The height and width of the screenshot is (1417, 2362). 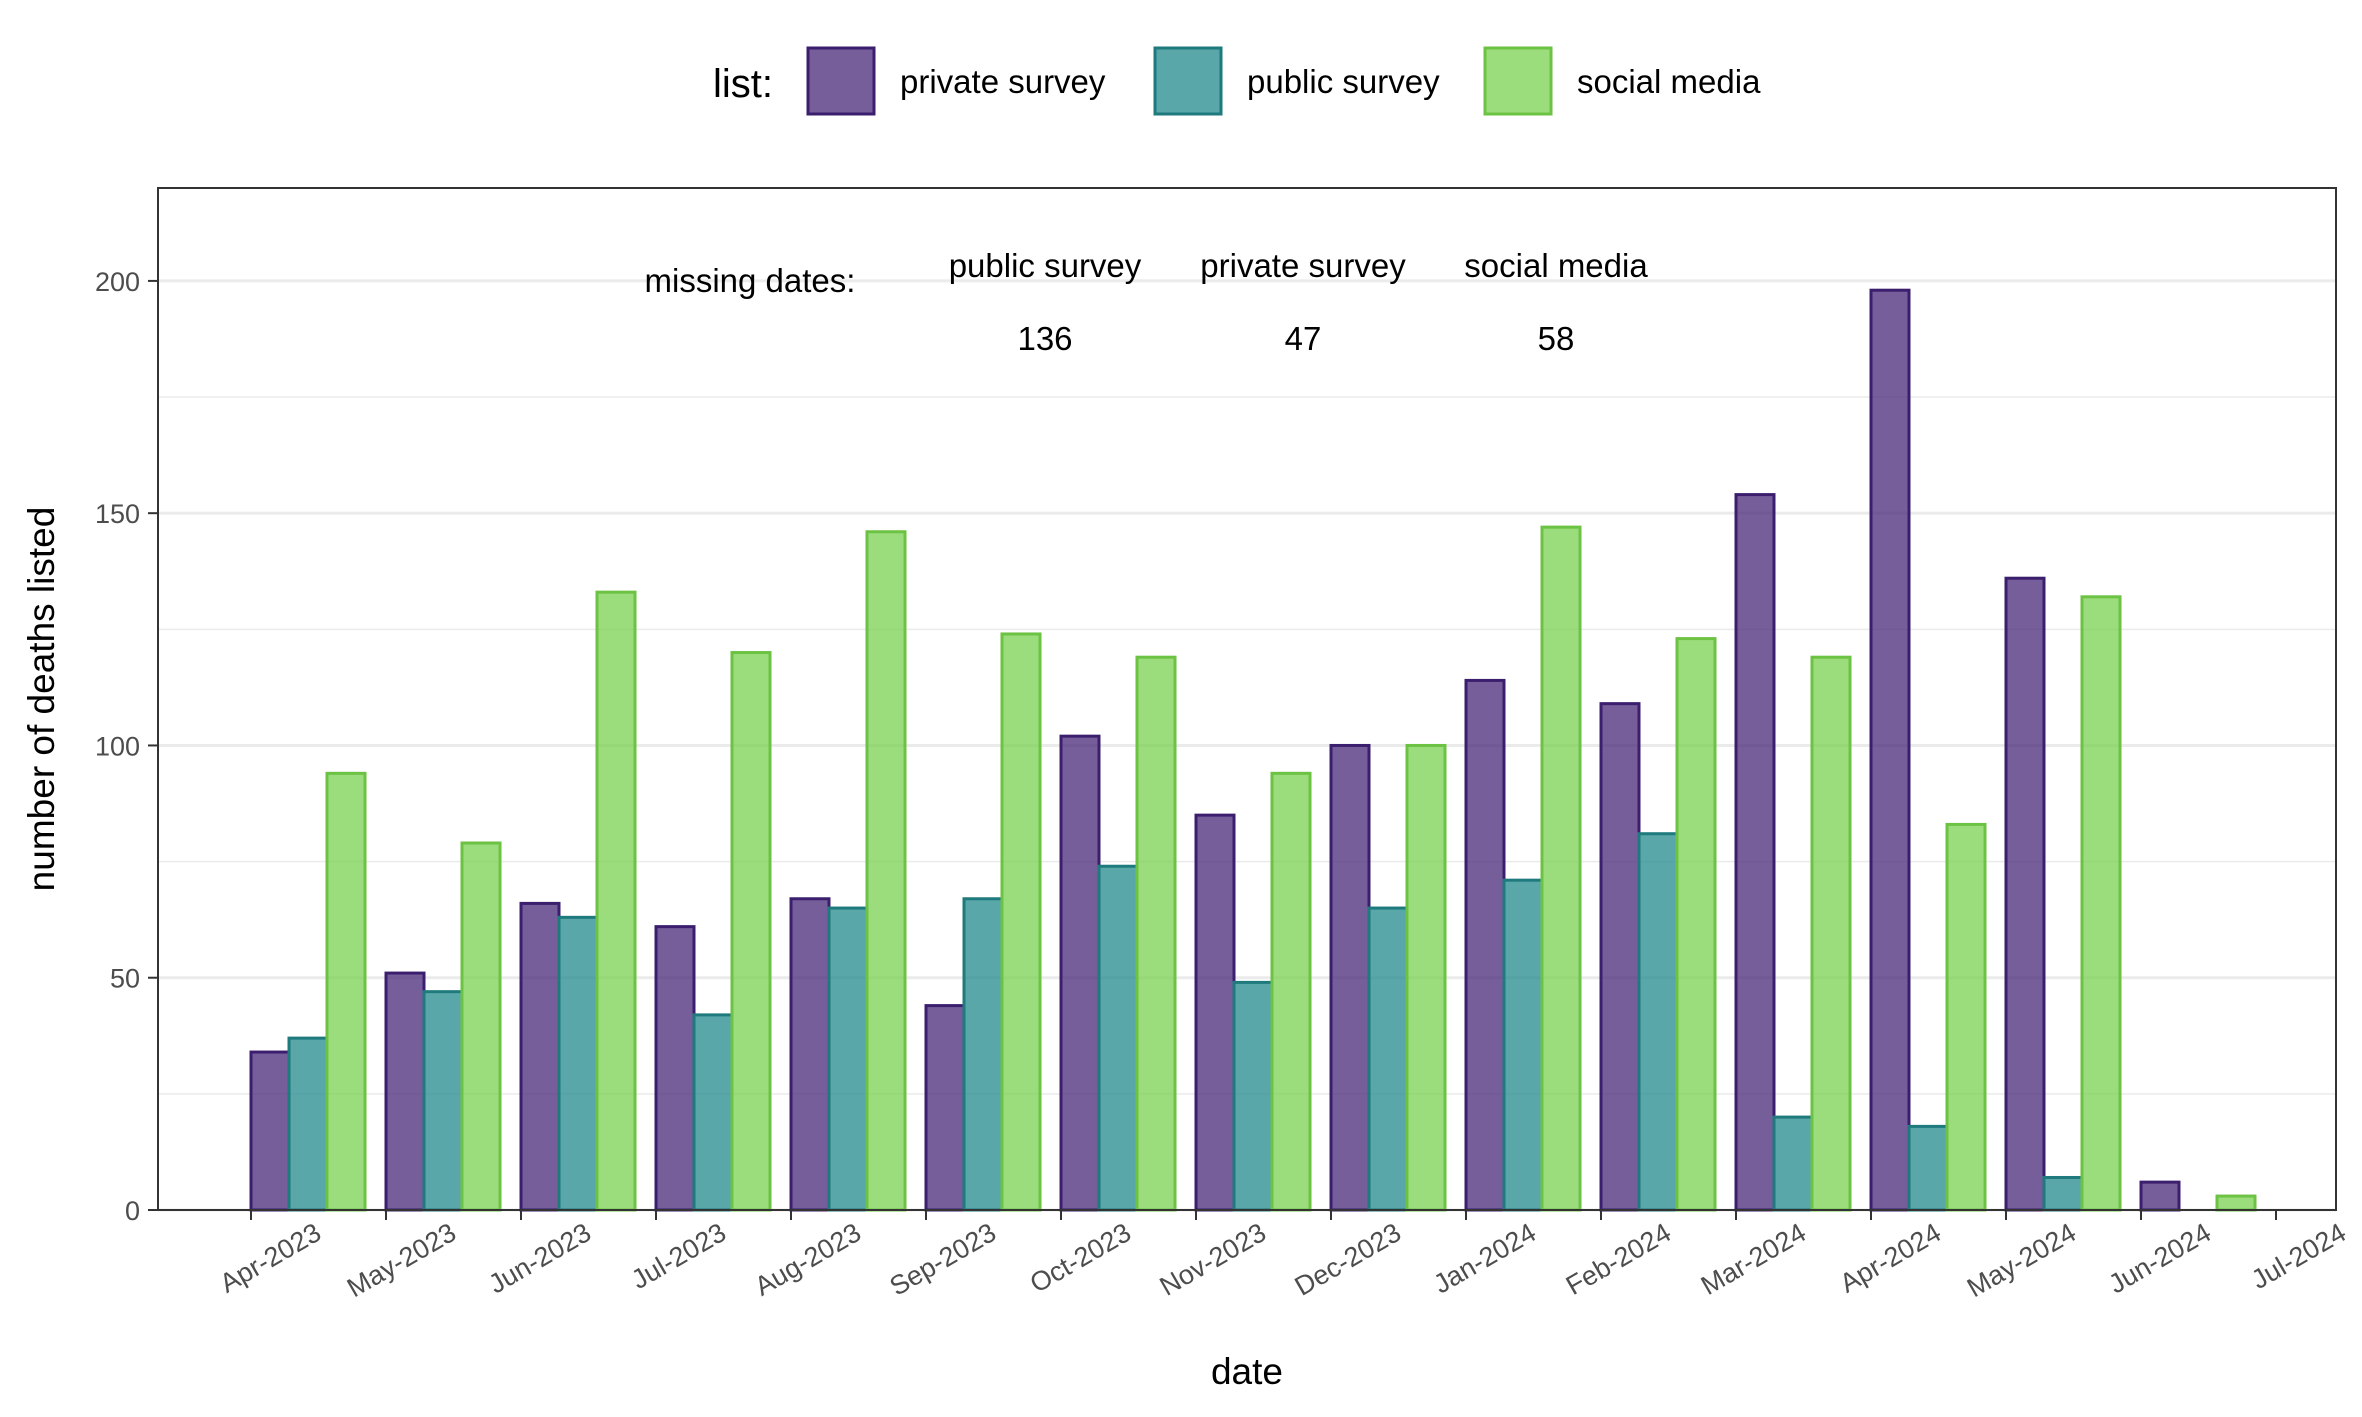 I want to click on y-tick-label: 200, so click(x=117, y=282).